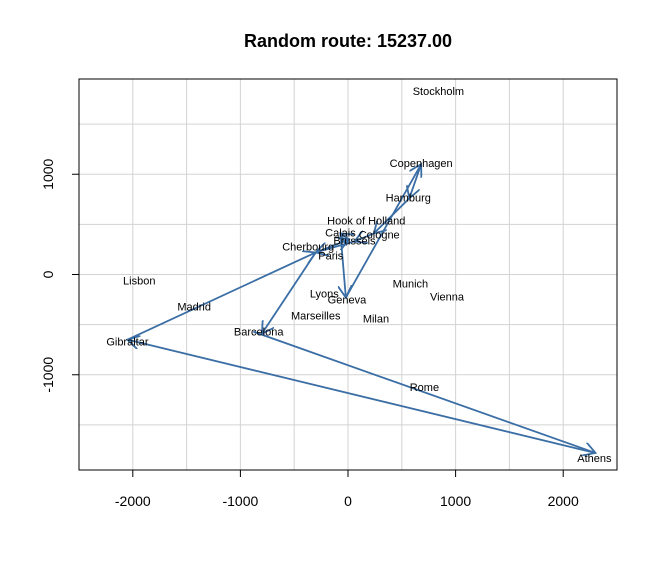 This screenshot has width=658, height=570. Describe the element at coordinates (133, 501) in the screenshot. I see `x-tick-label-0: -2000` at that location.